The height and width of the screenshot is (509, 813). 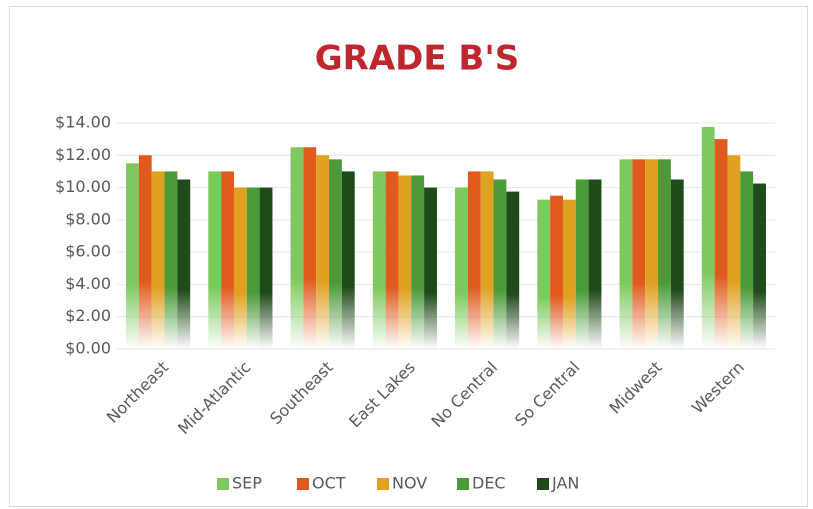 What do you see at coordinates (565, 483) in the screenshot?
I see `legend-label: JAN` at bounding box center [565, 483].